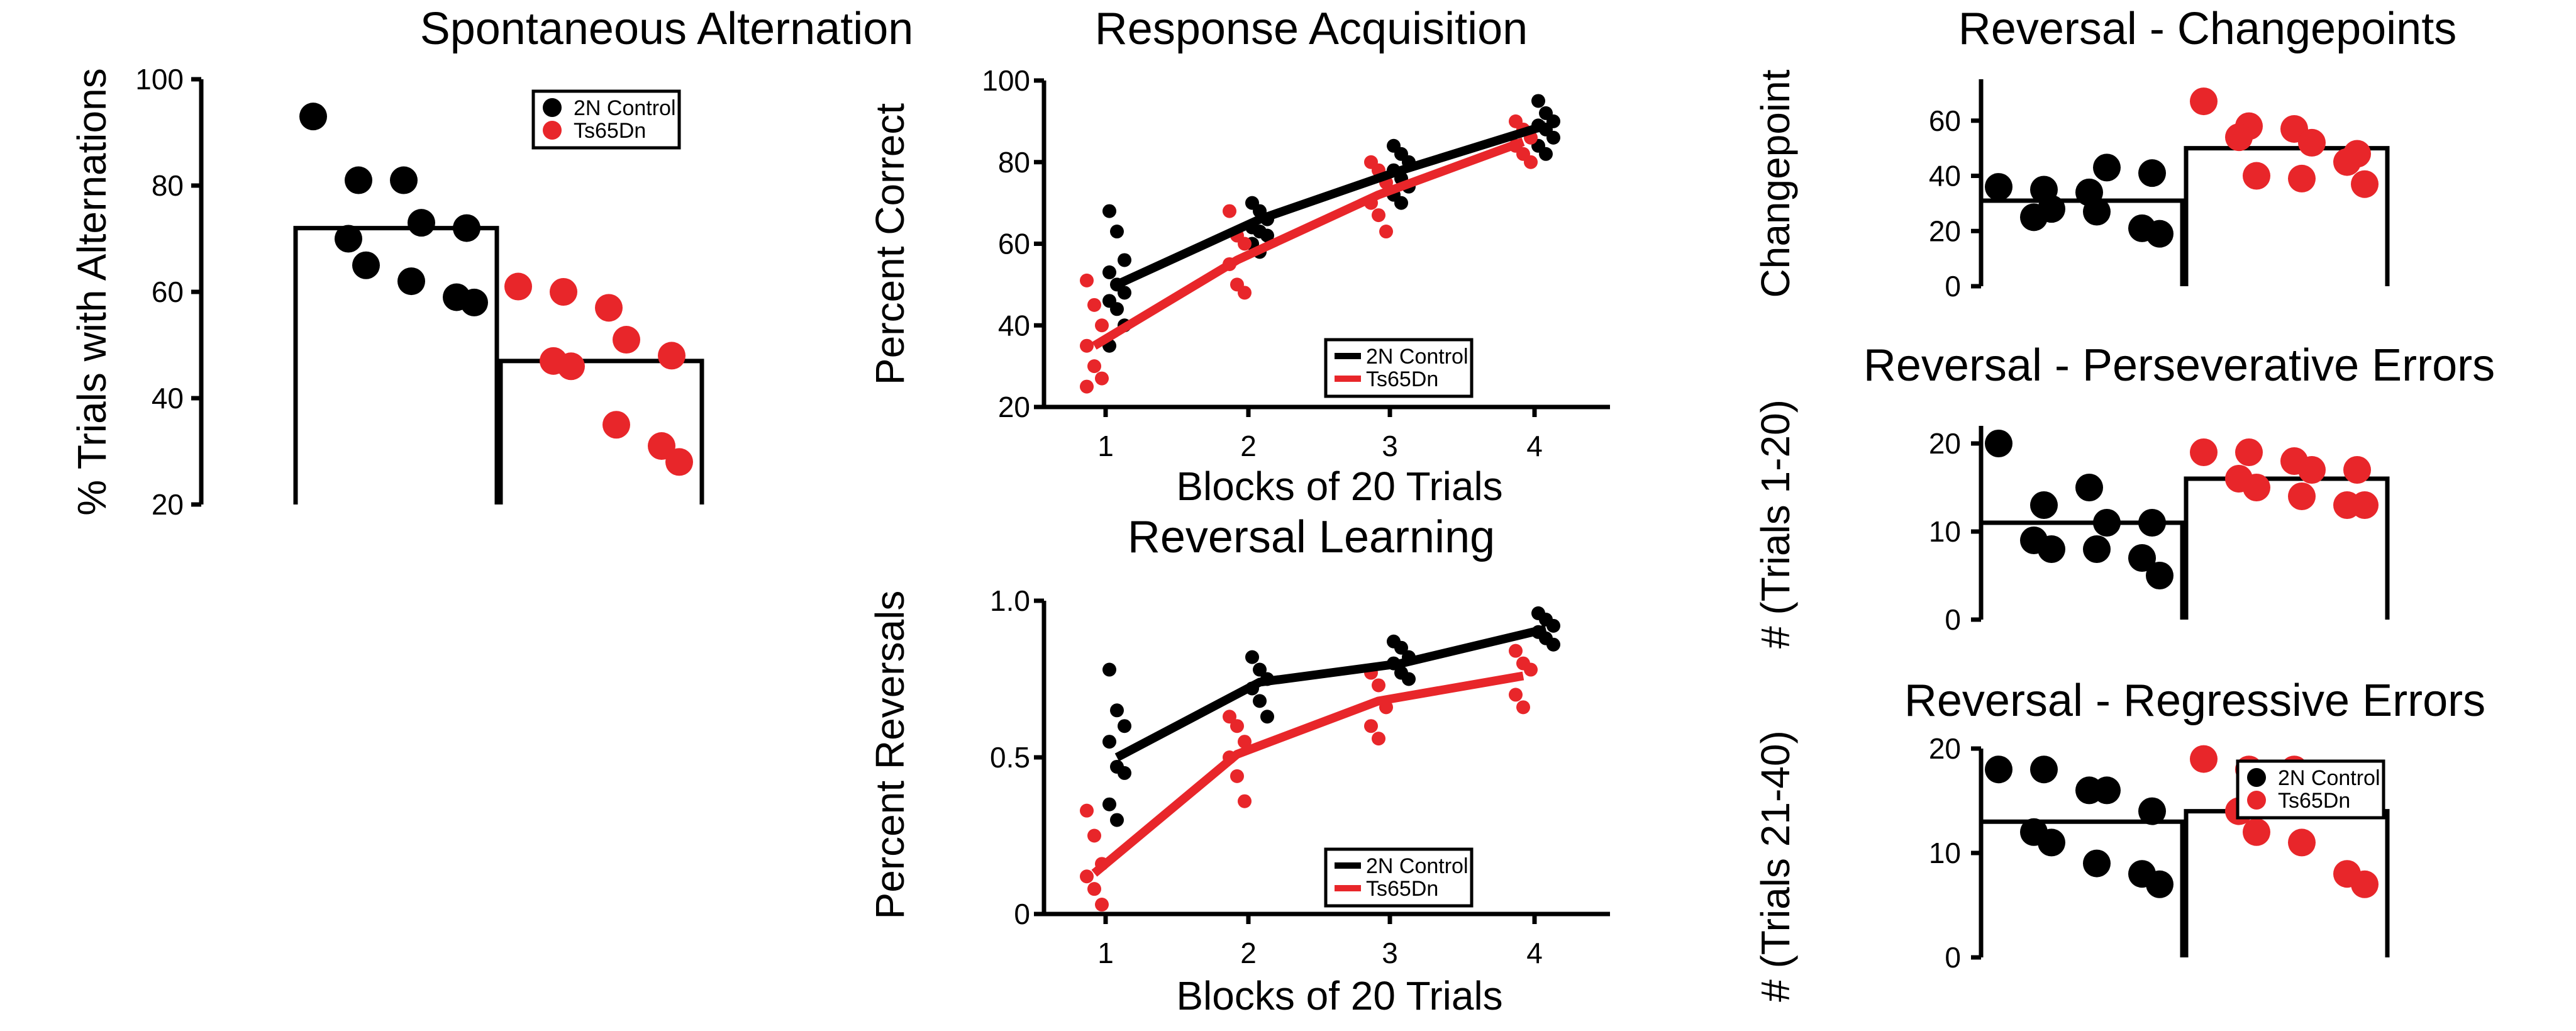 The height and width of the screenshot is (1031, 2576). Describe the element at coordinates (1248, 446) in the screenshot. I see `x-tick-label: 2` at that location.